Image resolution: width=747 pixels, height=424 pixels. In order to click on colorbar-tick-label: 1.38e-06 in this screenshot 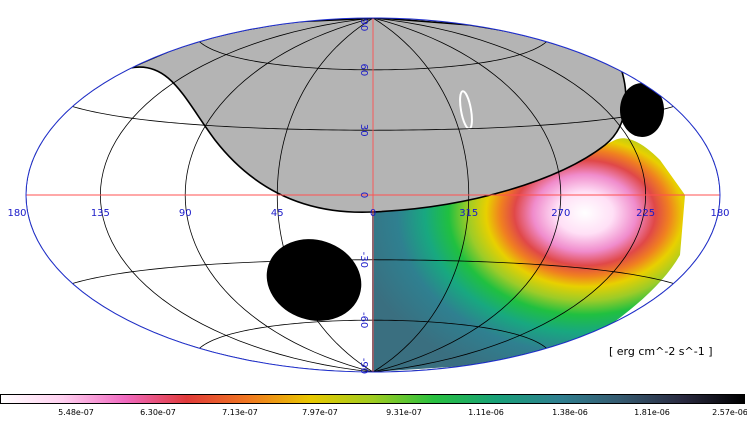, I will do `click(570, 412)`.